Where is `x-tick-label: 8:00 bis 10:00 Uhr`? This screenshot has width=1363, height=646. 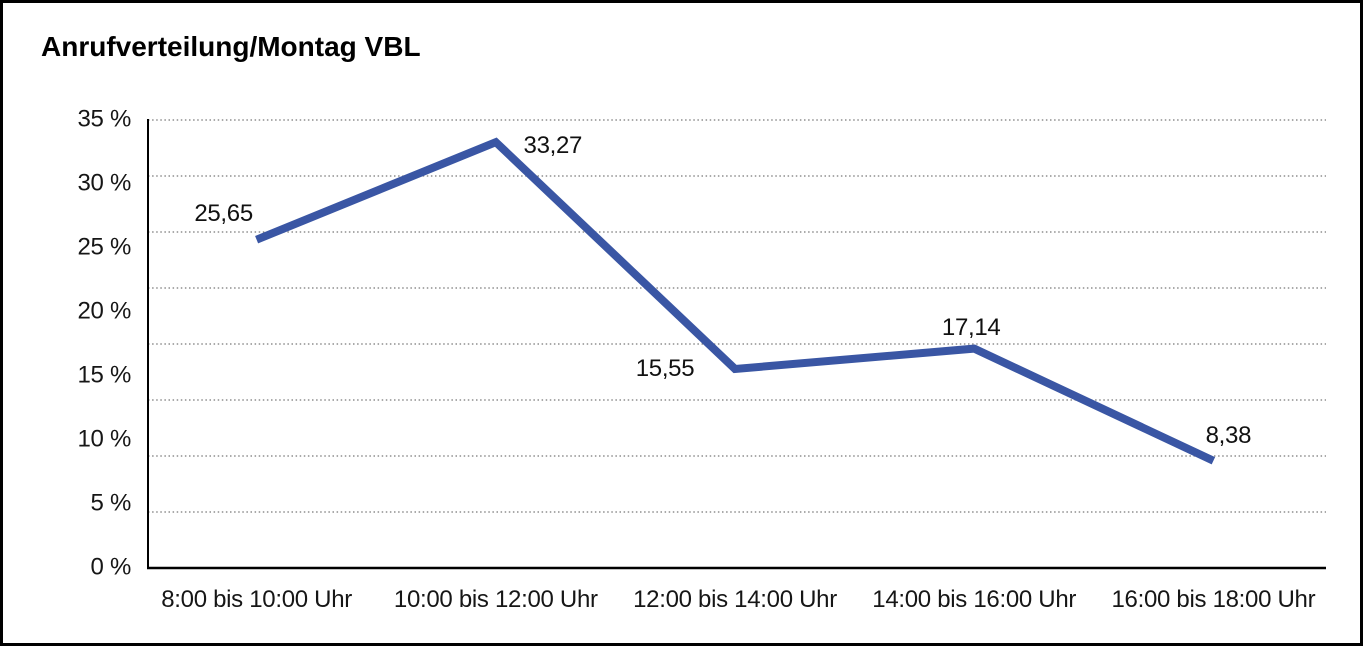
x-tick-label: 8:00 bis 10:00 Uhr is located at coordinates (256, 599).